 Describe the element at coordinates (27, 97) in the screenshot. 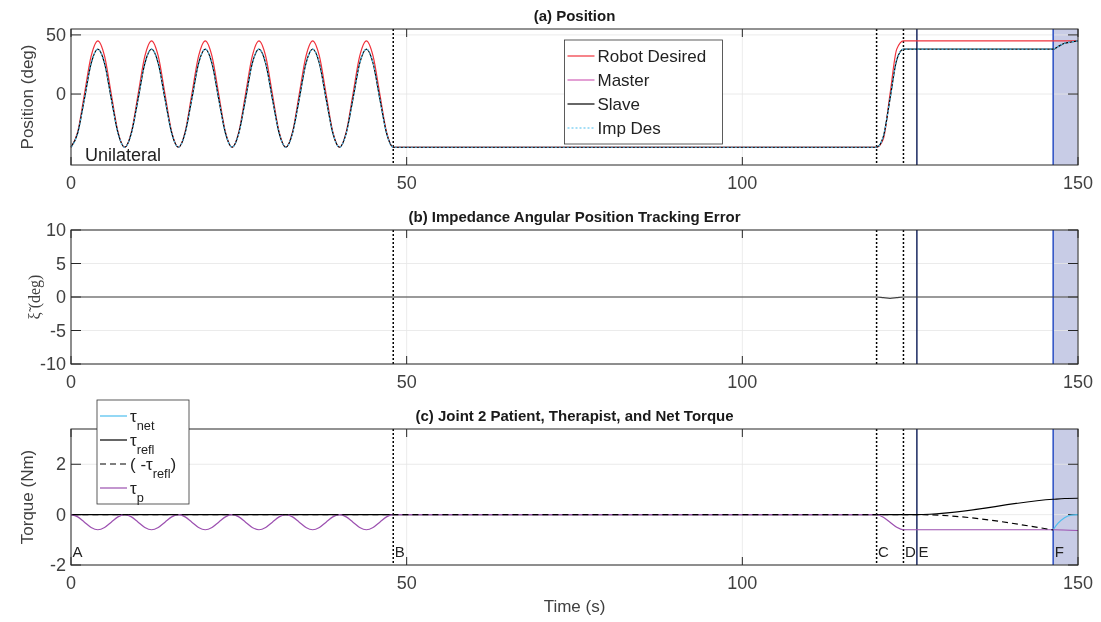

I see `y-axis-title: Position (deg)` at that location.